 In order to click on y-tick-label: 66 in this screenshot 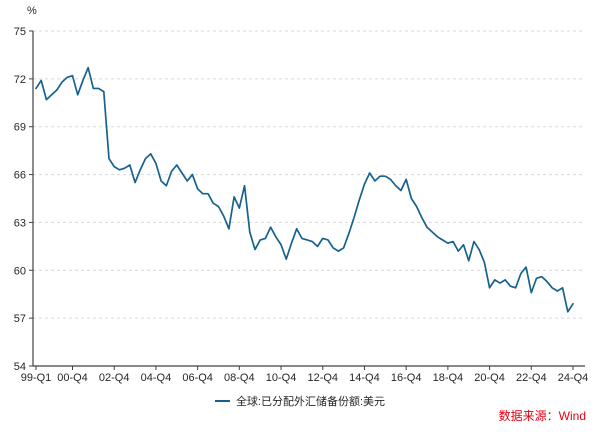, I will do `click(20, 176)`.